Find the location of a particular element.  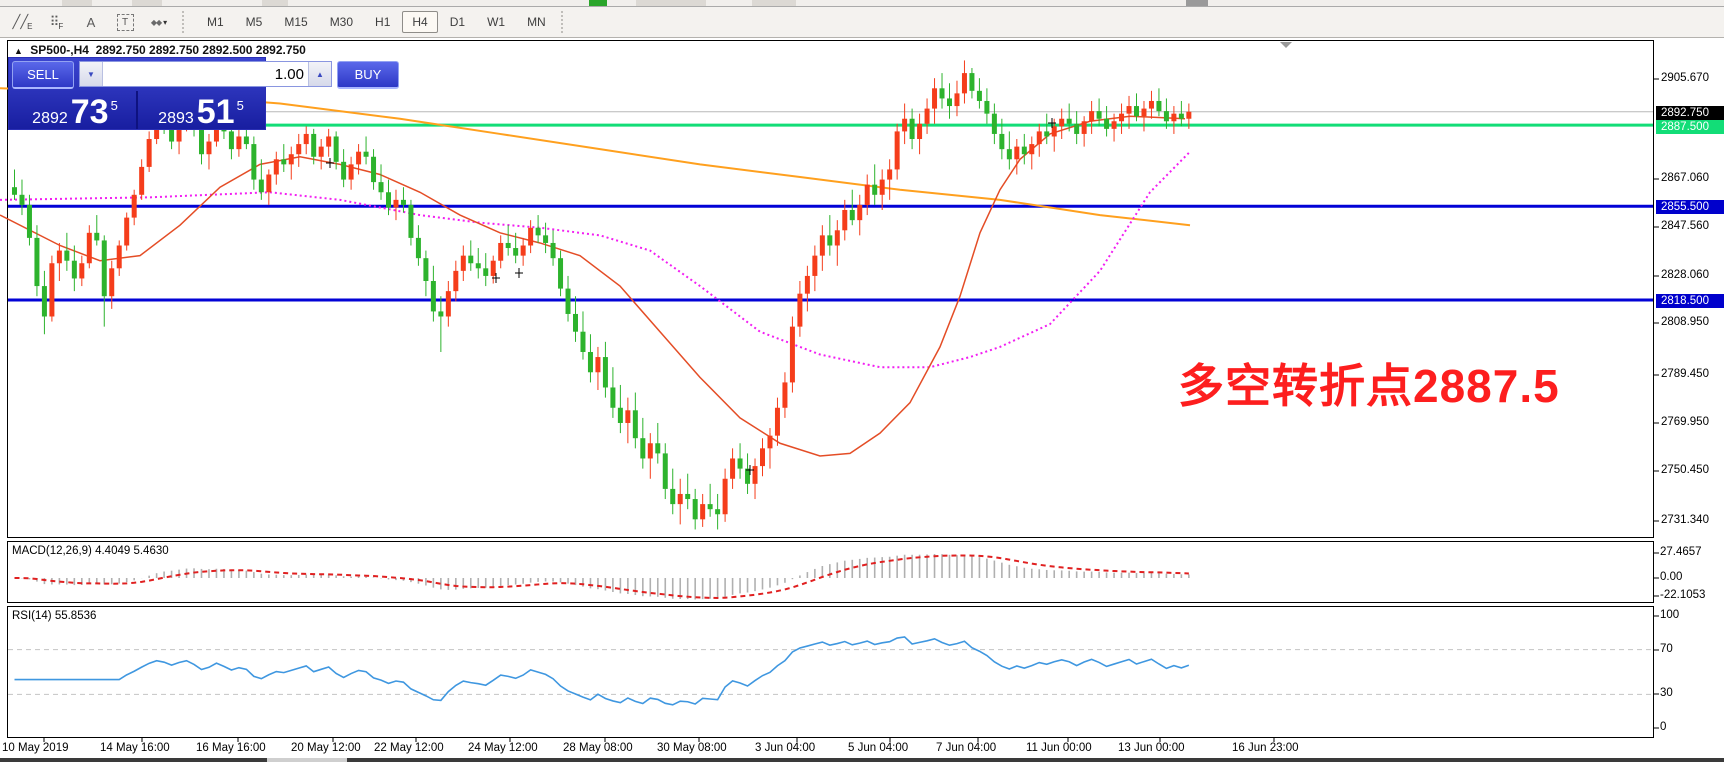

timeframe-button-m1: M1 is located at coordinates (215, 22).